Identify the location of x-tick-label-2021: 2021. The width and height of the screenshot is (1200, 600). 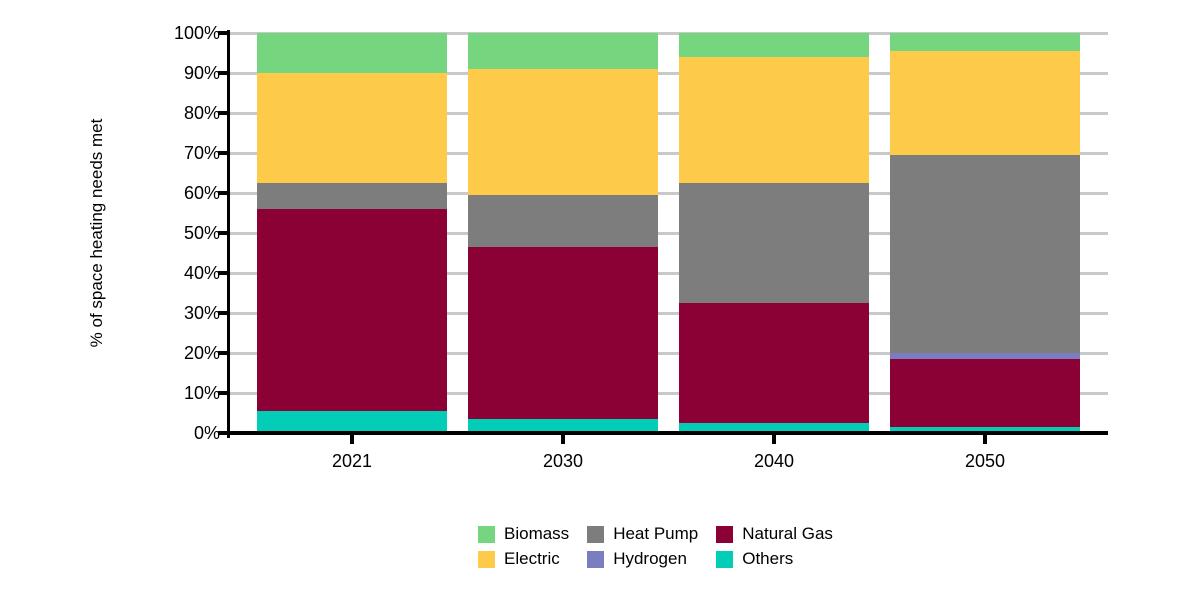
(352, 461).